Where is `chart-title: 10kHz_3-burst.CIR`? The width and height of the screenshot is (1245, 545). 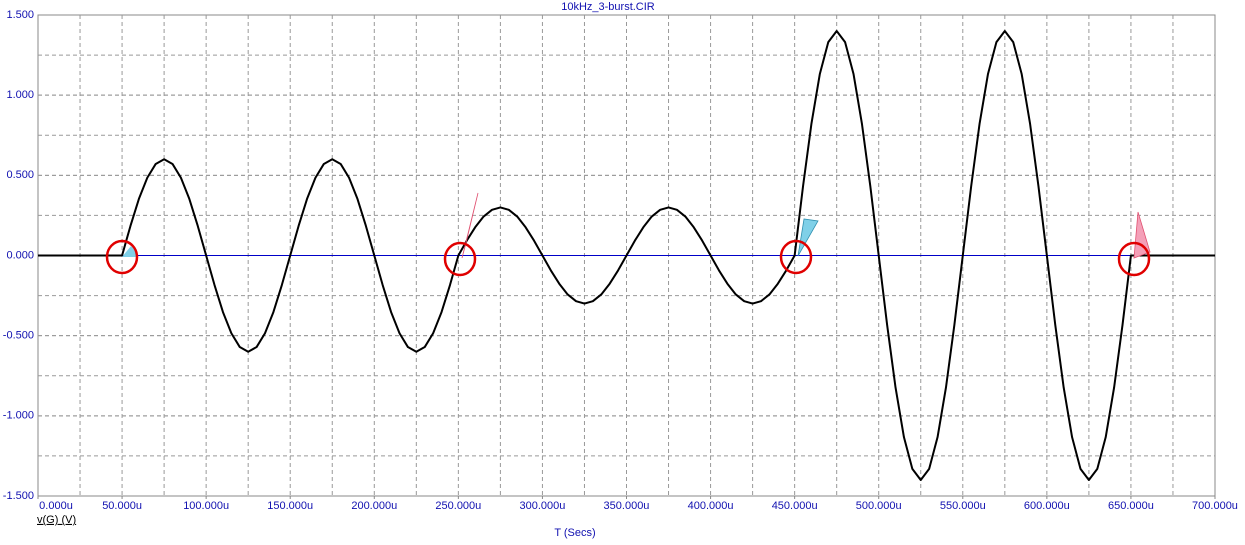 chart-title: 10kHz_3-burst.CIR is located at coordinates (608, 7).